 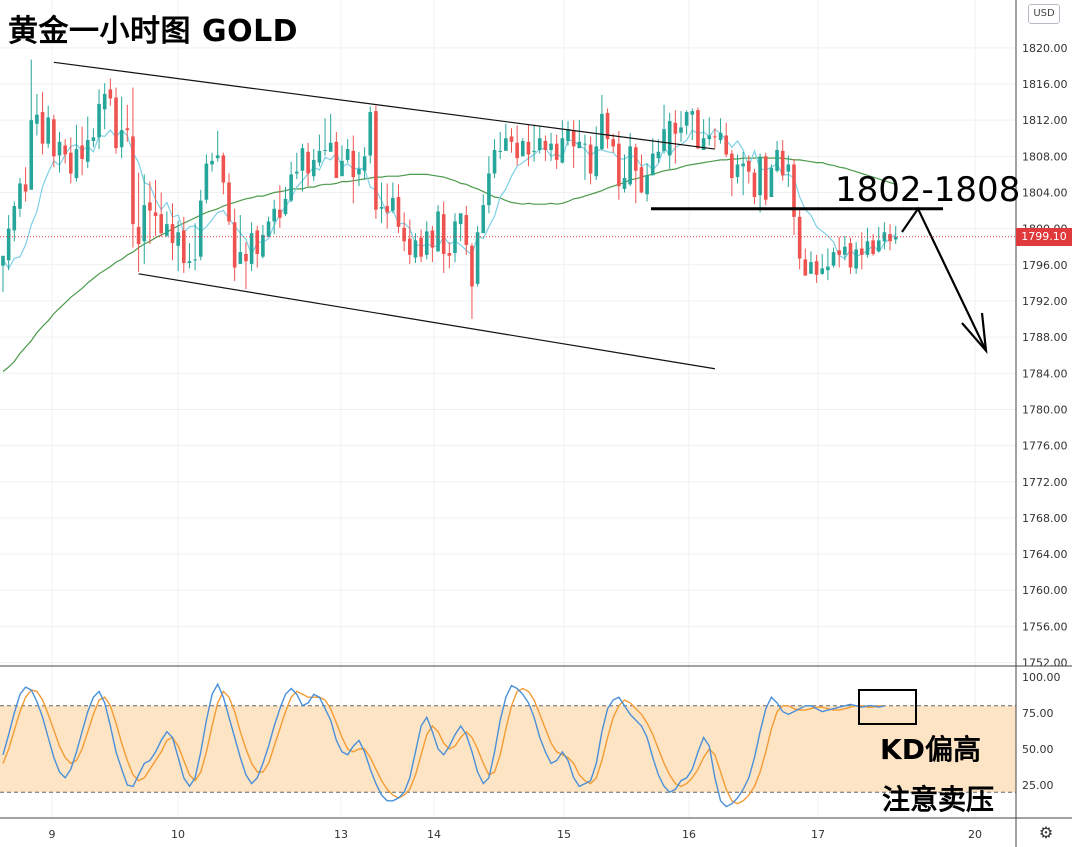 I want to click on price-tick-label: 1812.00, so click(x=1045, y=120).